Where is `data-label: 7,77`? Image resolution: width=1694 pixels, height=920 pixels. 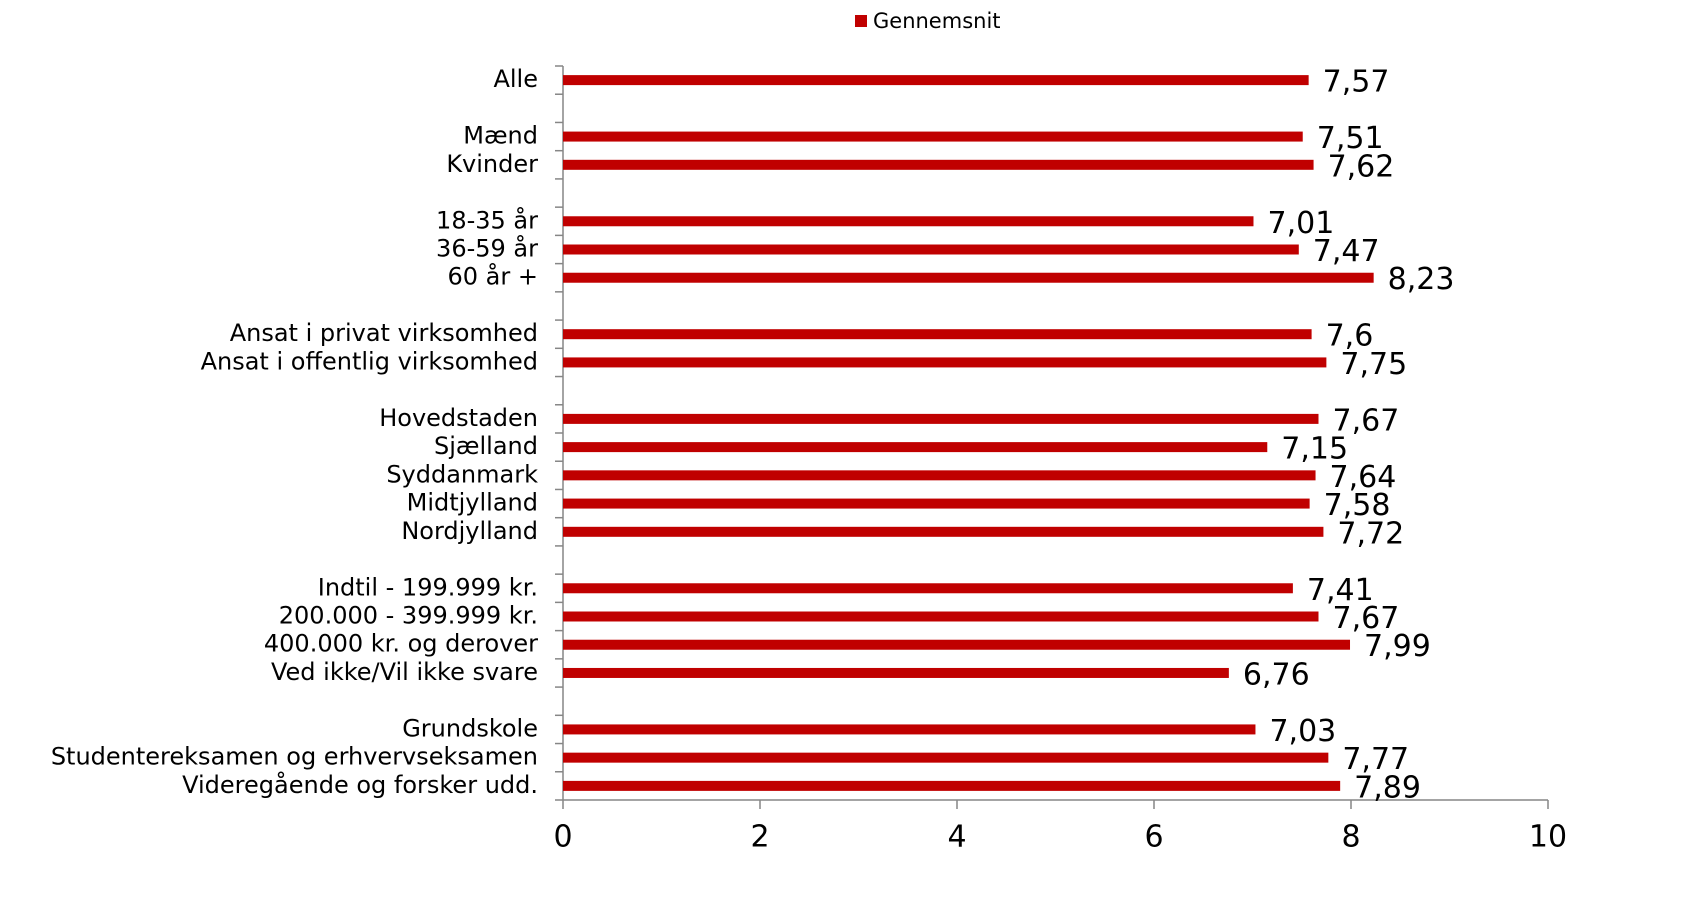 data-label: 7,77 is located at coordinates (1375, 759).